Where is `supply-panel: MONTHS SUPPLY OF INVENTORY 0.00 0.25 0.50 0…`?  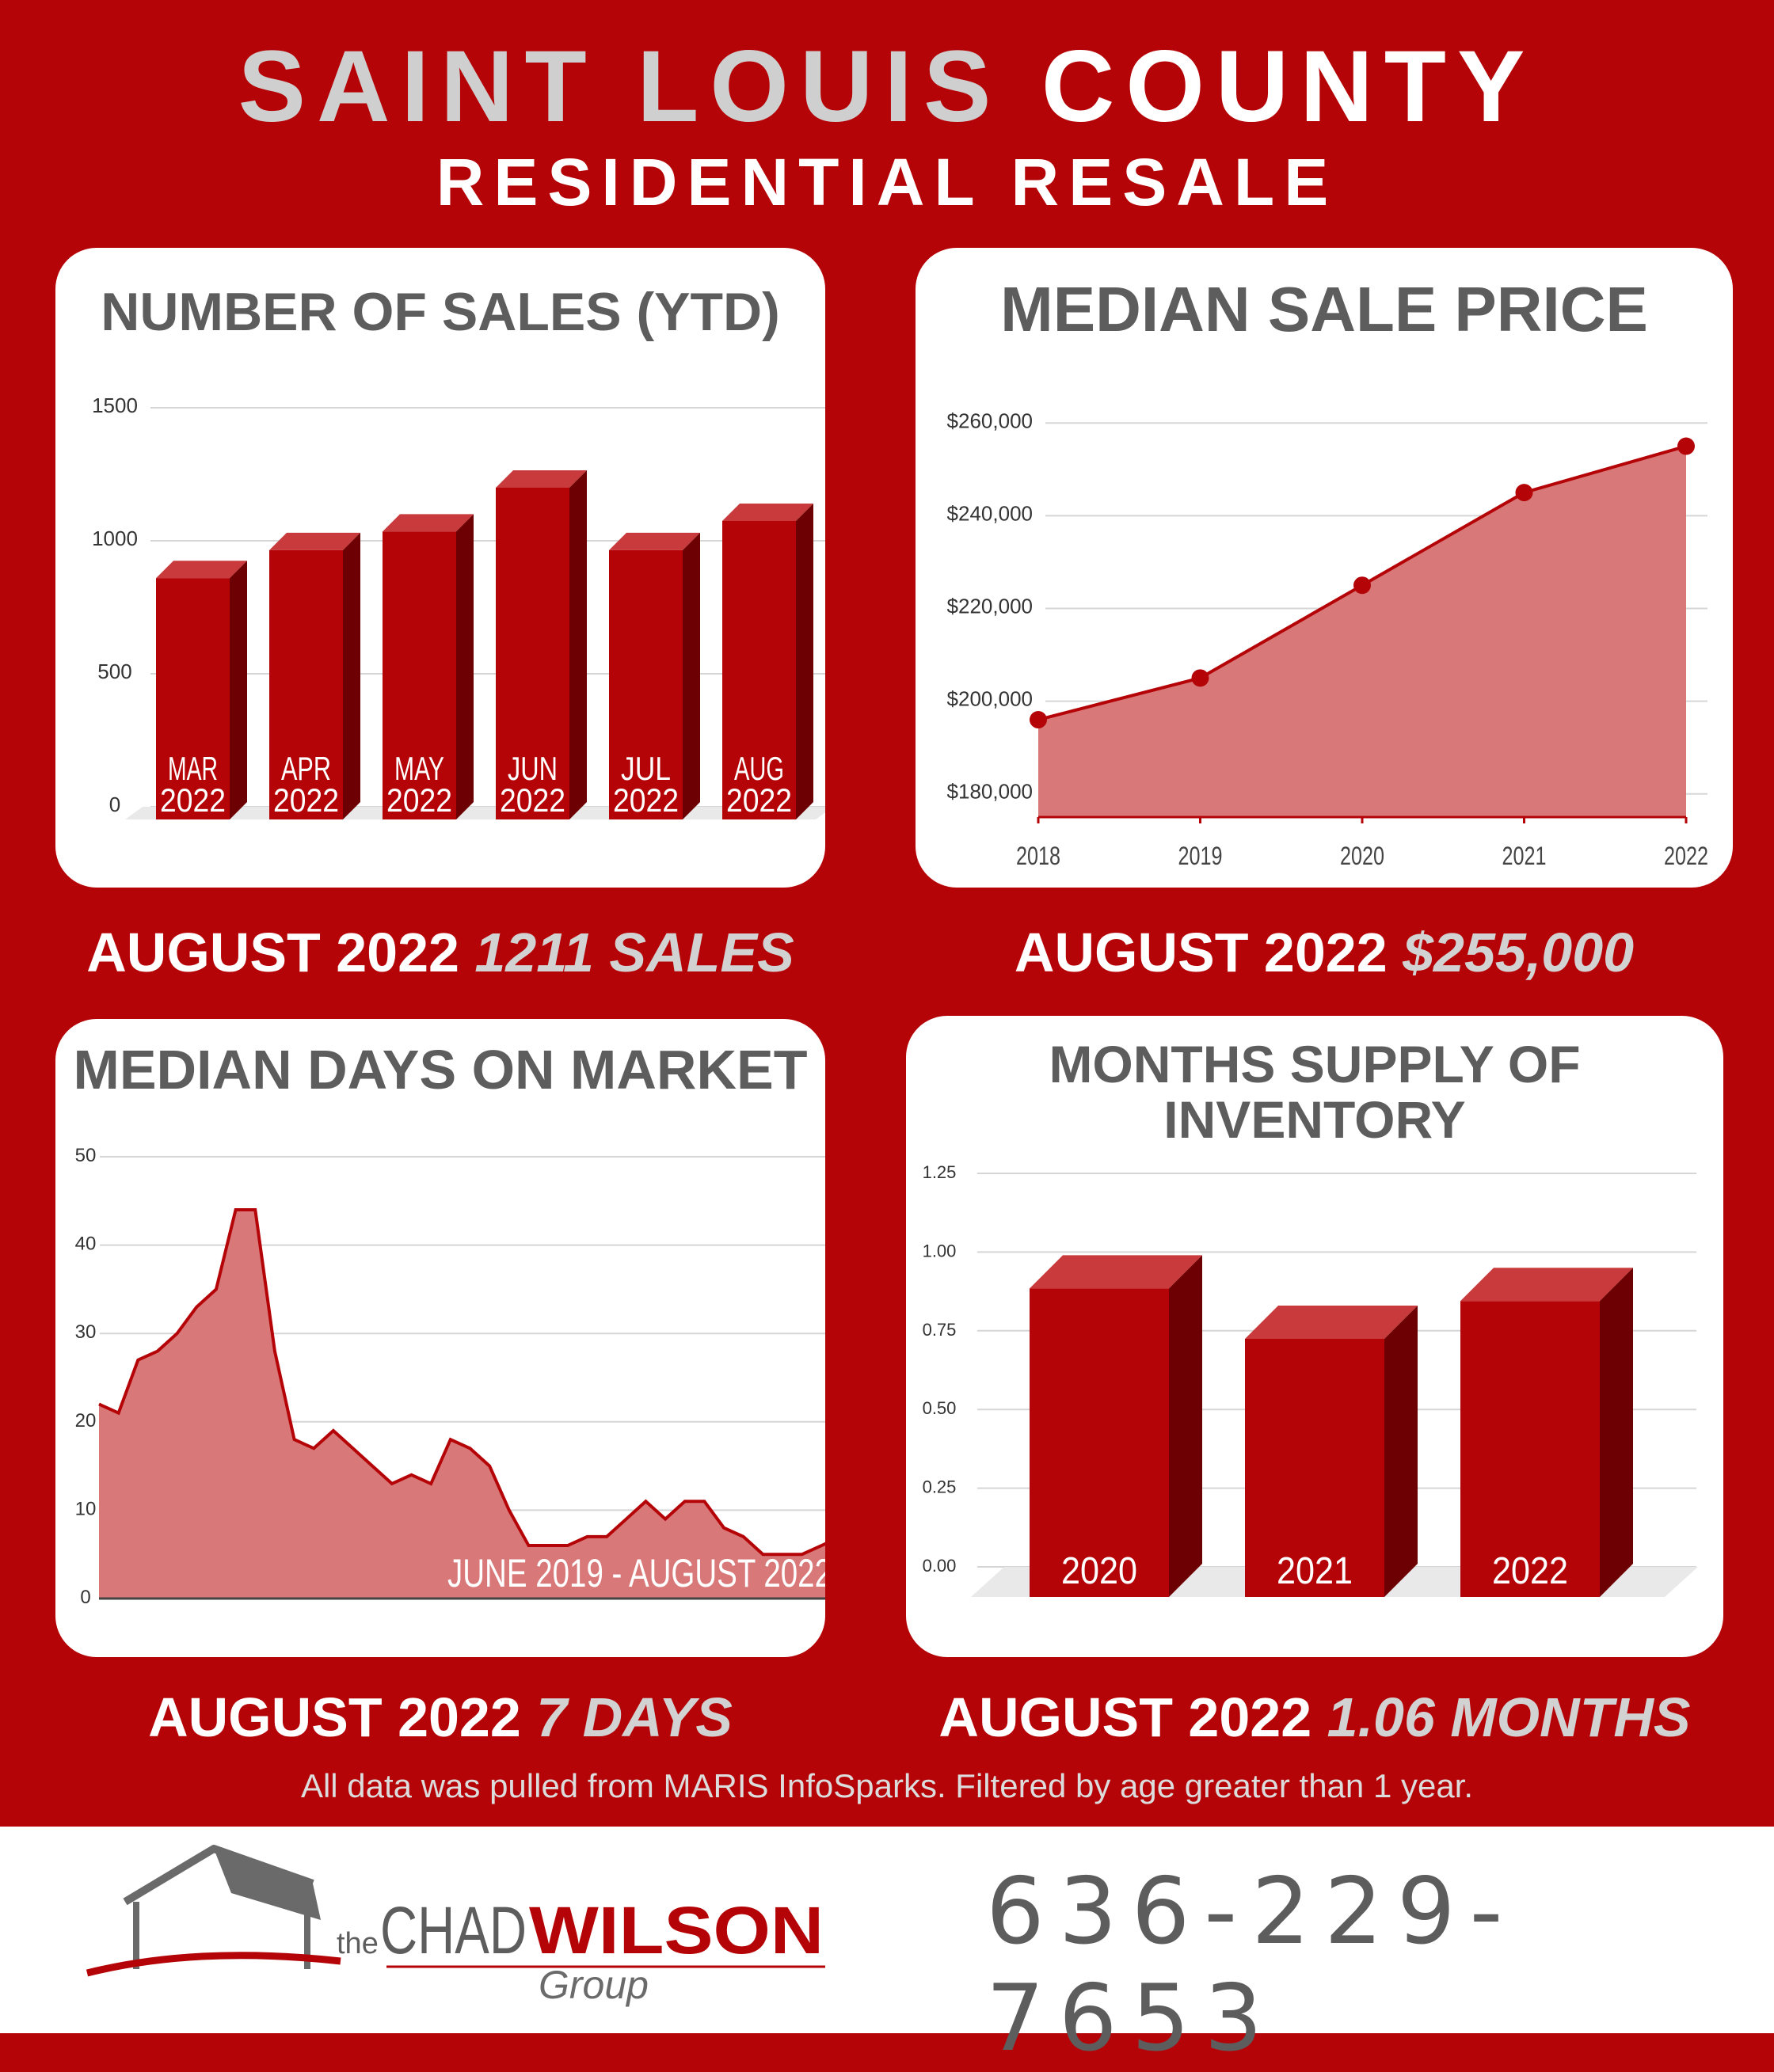 supply-panel: MONTHS SUPPLY OF INVENTORY 0.00 0.25 0.50 0… is located at coordinates (1314, 1336).